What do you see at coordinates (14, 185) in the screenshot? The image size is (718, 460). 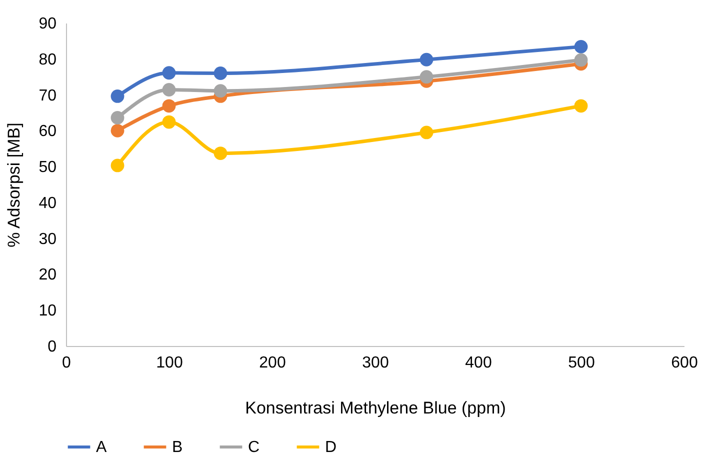 I see `y-axis-title: % Adsorpsi [MB]` at bounding box center [14, 185].